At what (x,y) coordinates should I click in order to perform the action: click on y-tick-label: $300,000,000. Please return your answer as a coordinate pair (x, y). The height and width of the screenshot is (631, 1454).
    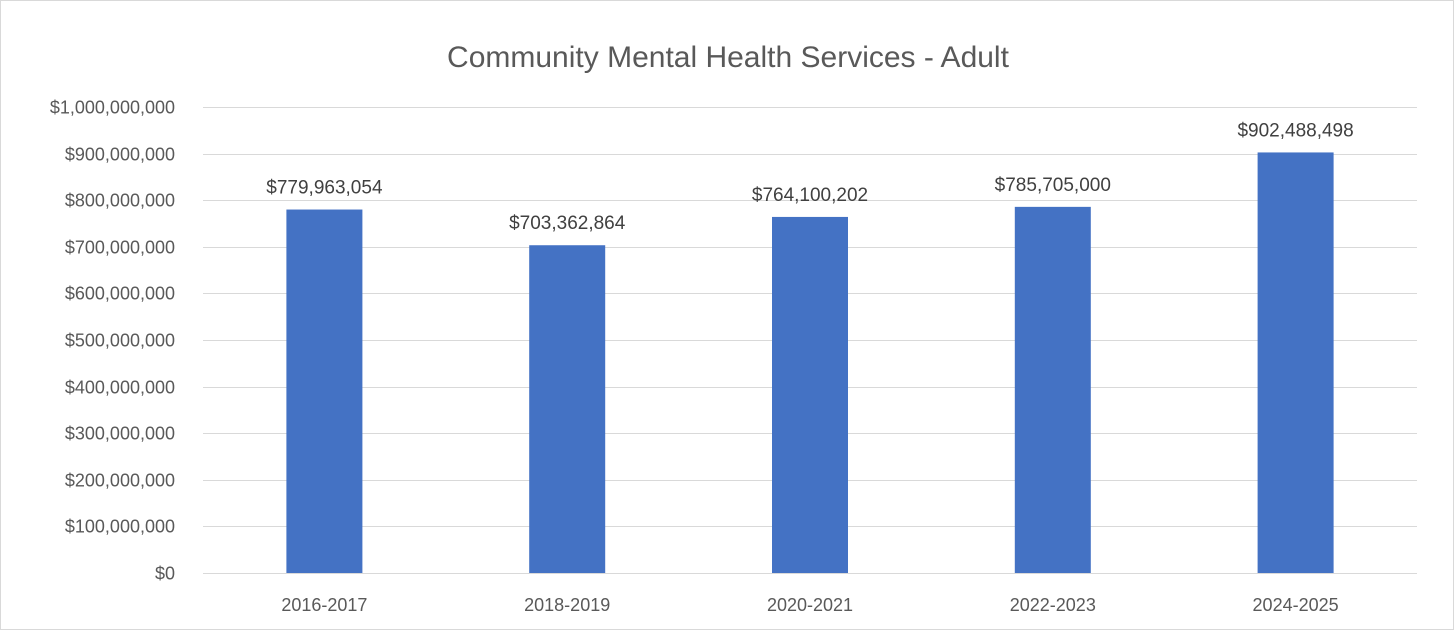
    Looking at the image, I should click on (120, 434).